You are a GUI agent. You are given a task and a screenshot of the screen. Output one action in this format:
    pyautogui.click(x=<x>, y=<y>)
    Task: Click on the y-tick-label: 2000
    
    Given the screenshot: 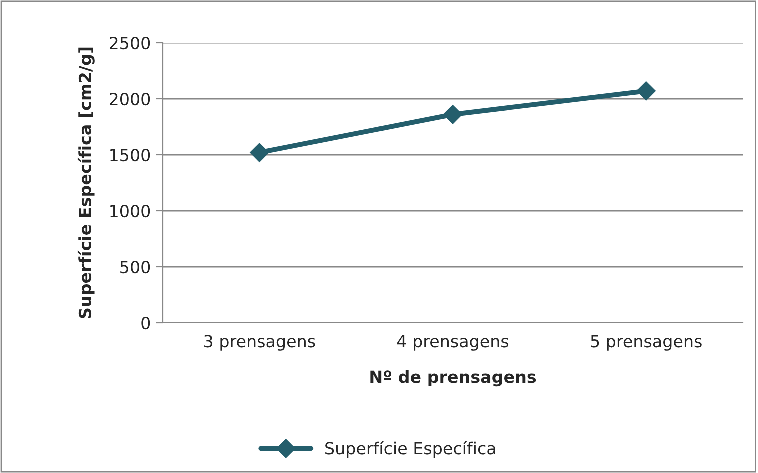 What is the action you would take?
    pyautogui.click(x=130, y=99)
    